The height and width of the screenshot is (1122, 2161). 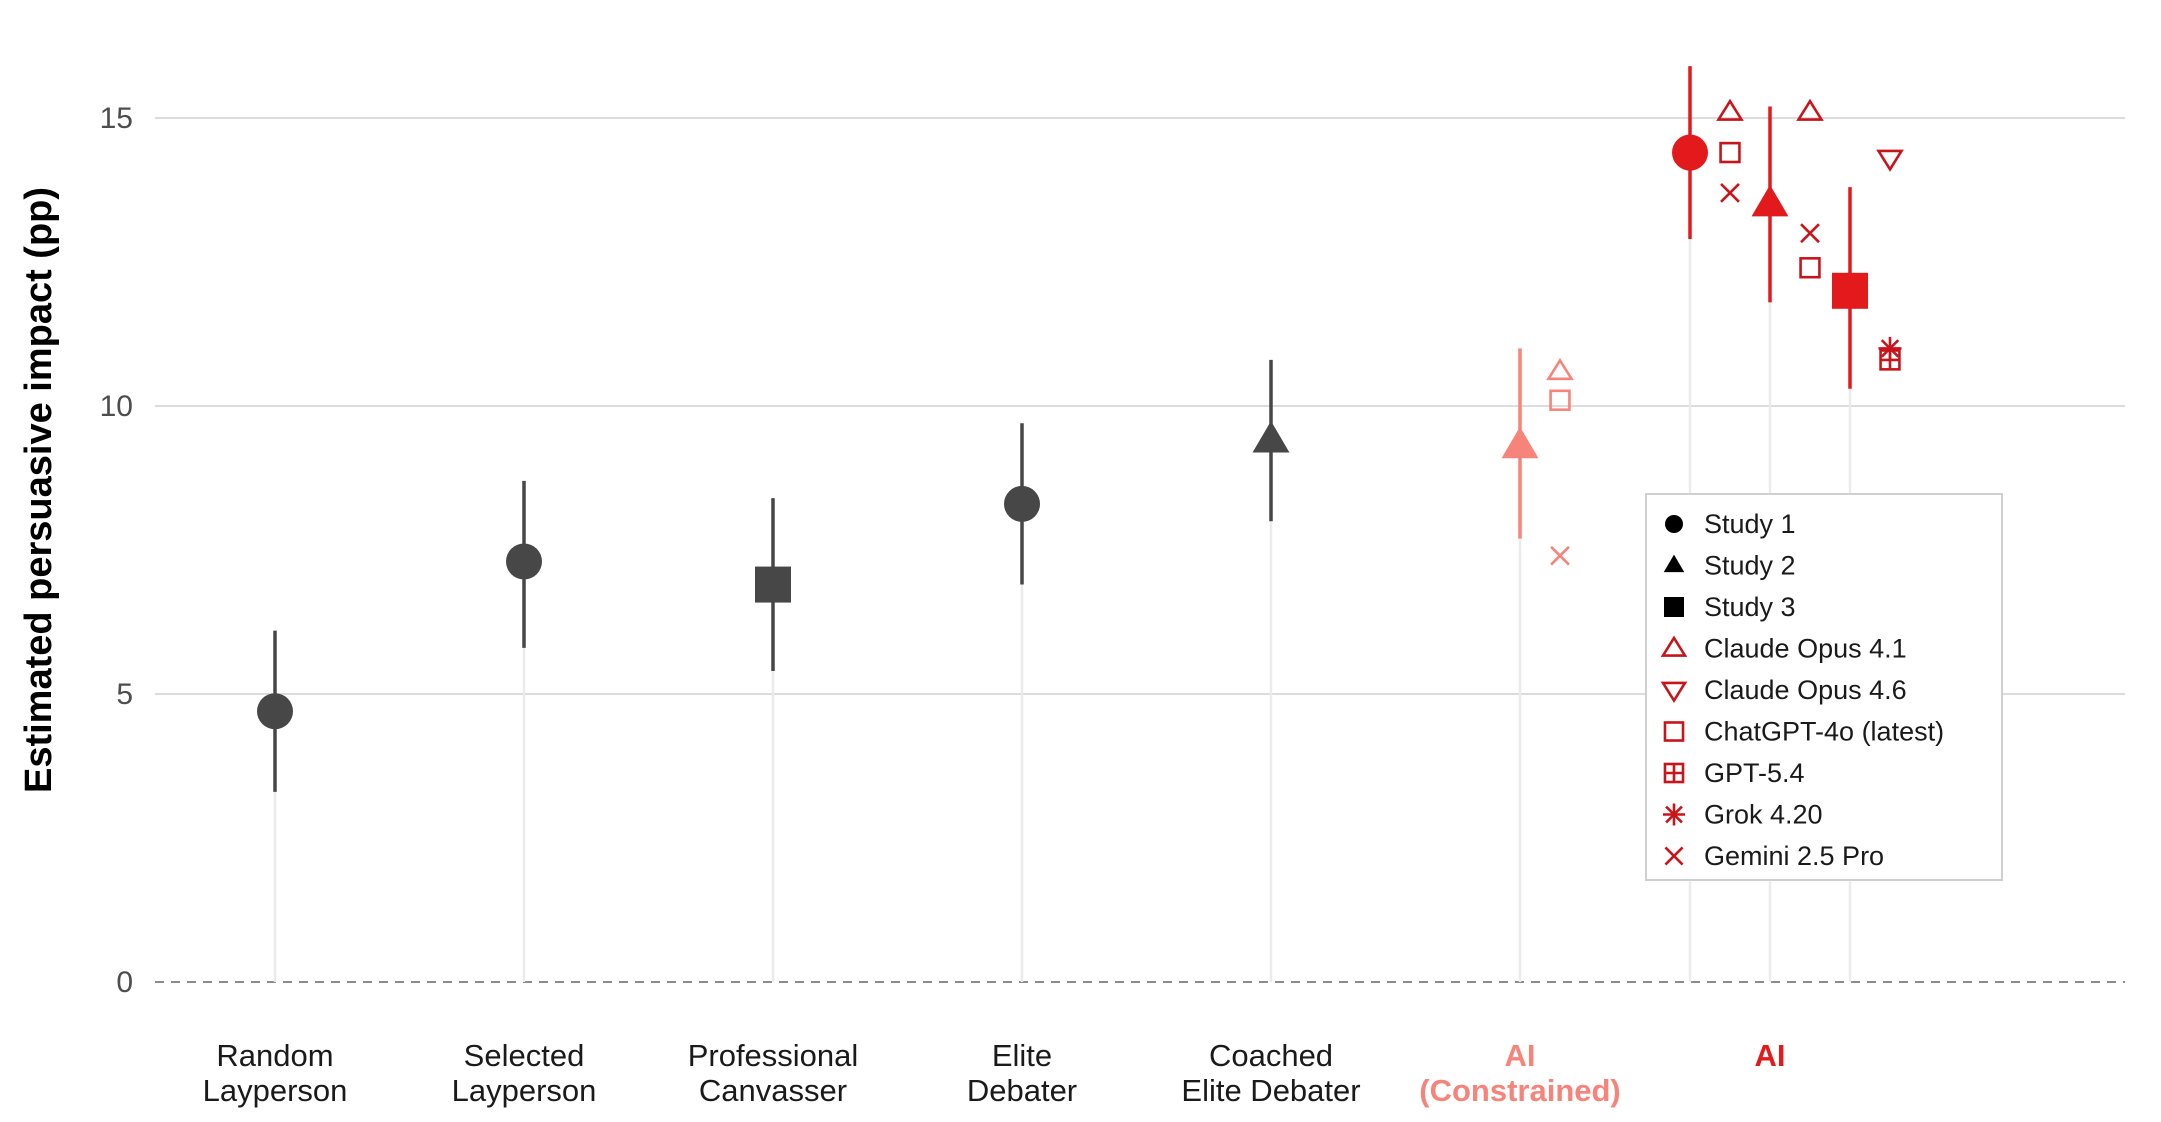 I want to click on model-point-ray, so click(x=1890, y=348).